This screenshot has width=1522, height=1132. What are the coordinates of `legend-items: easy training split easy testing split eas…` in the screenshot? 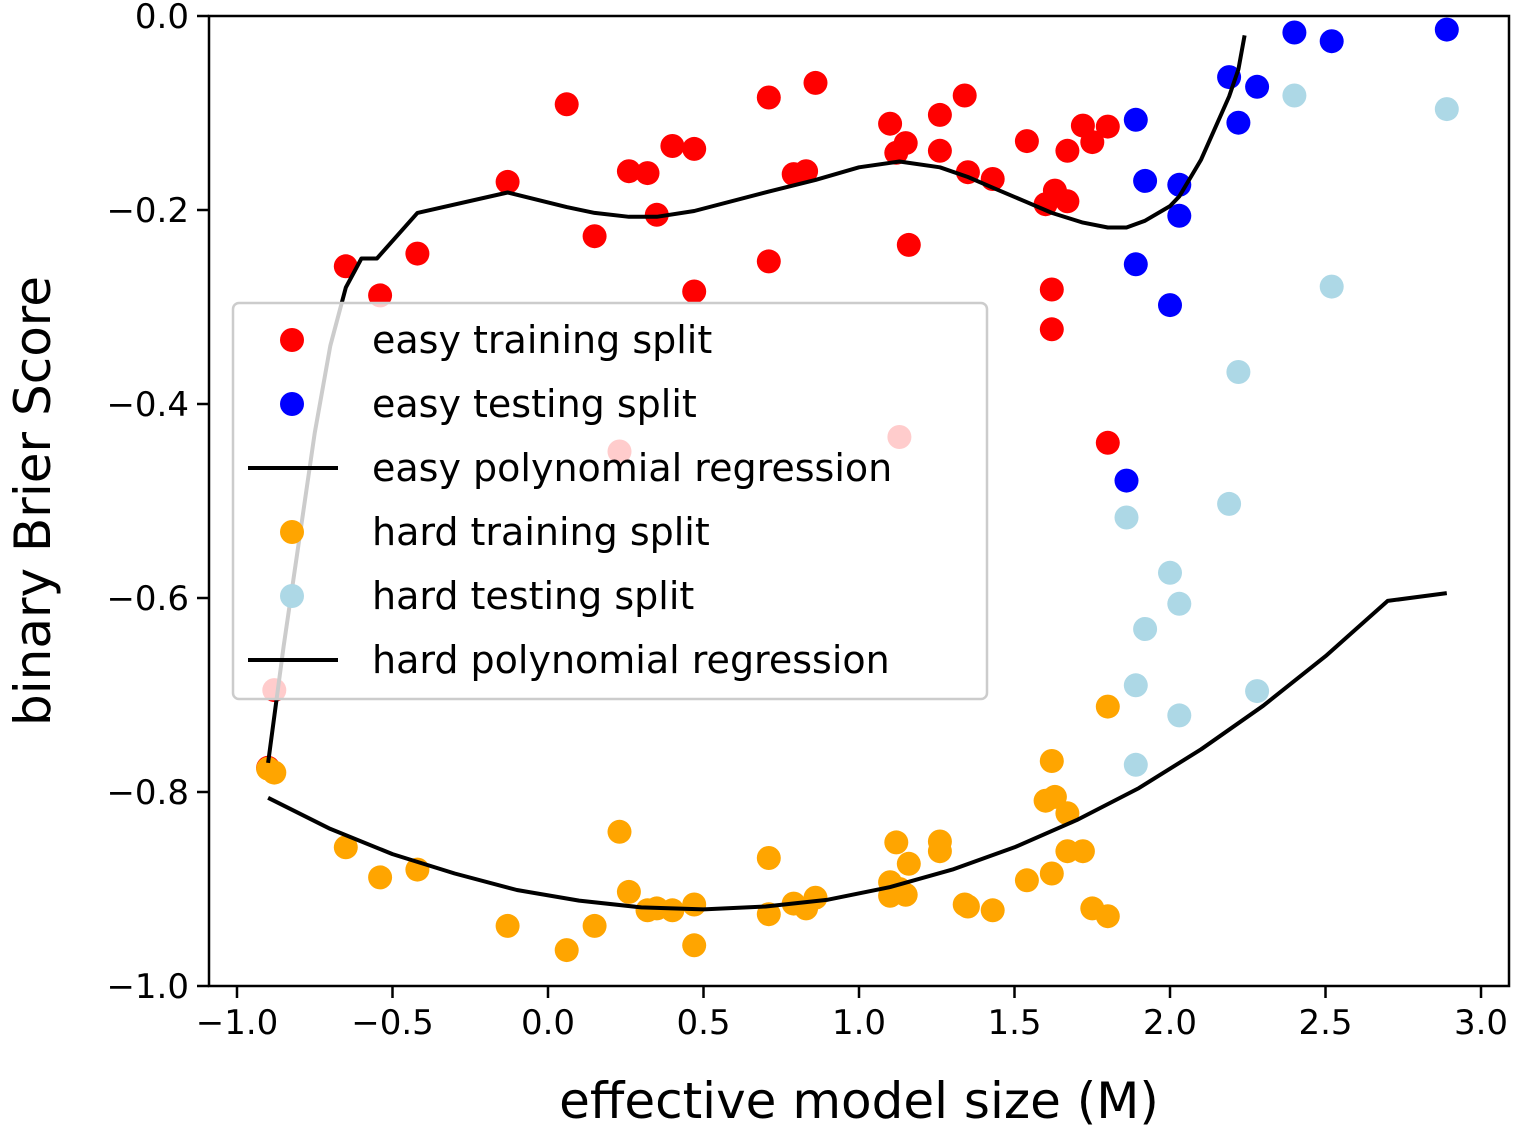 It's located at (570, 500).